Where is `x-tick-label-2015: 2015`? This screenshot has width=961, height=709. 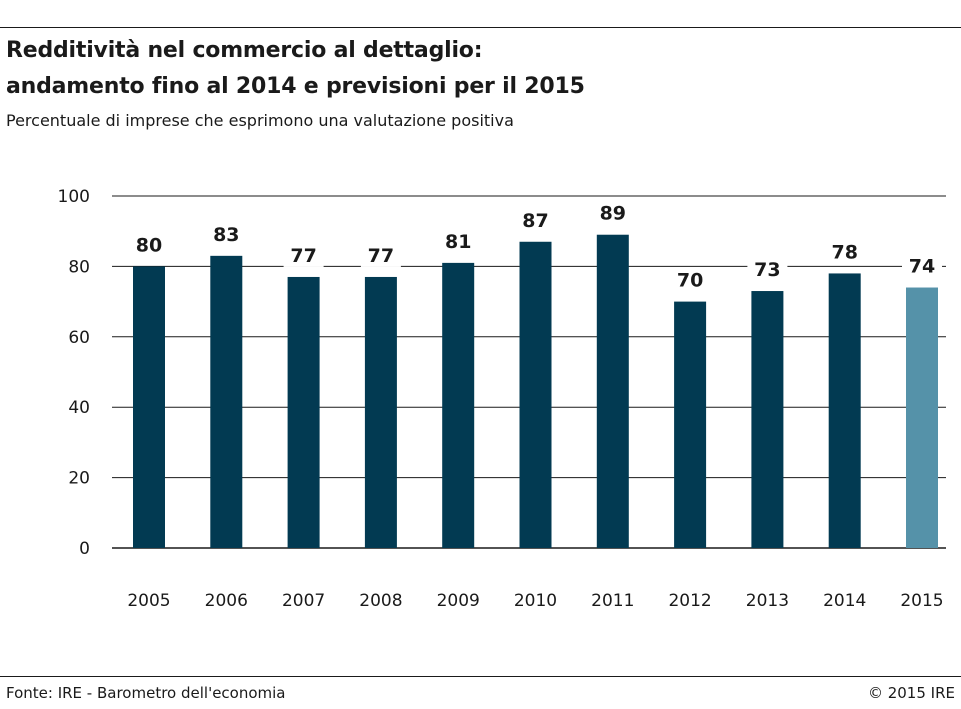 x-tick-label-2015: 2015 is located at coordinates (921, 601).